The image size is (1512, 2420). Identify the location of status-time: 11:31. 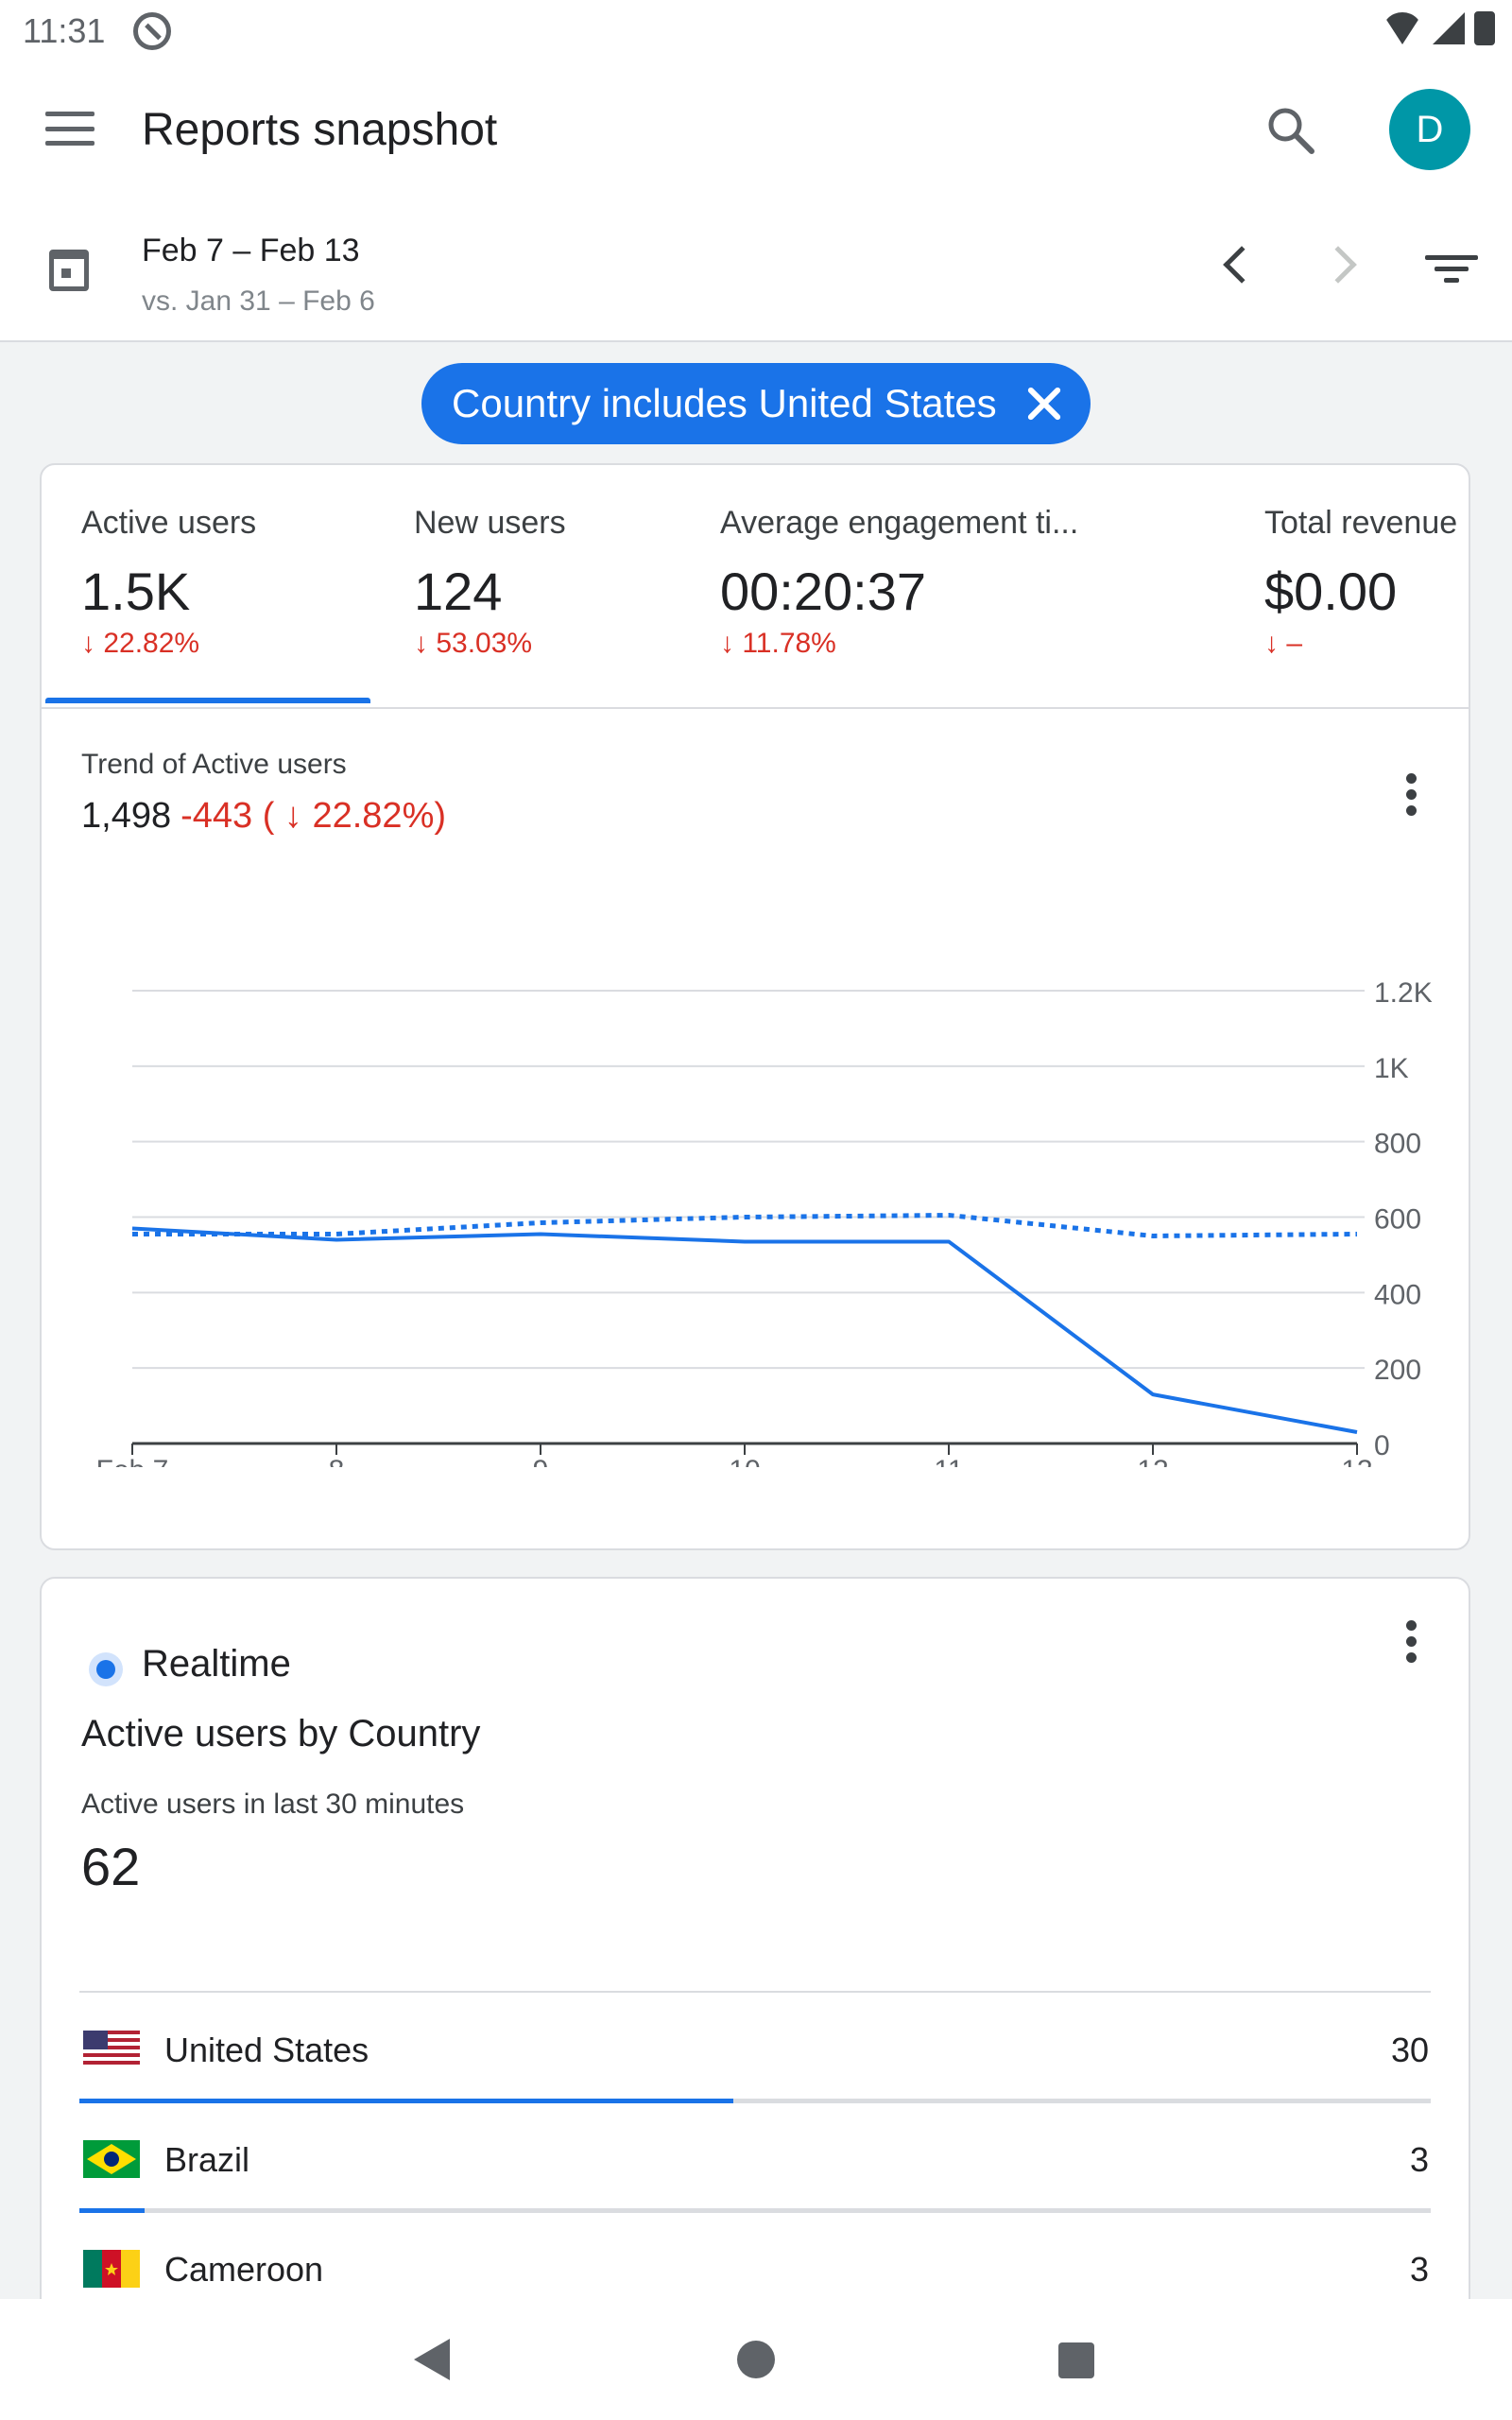
(64, 30).